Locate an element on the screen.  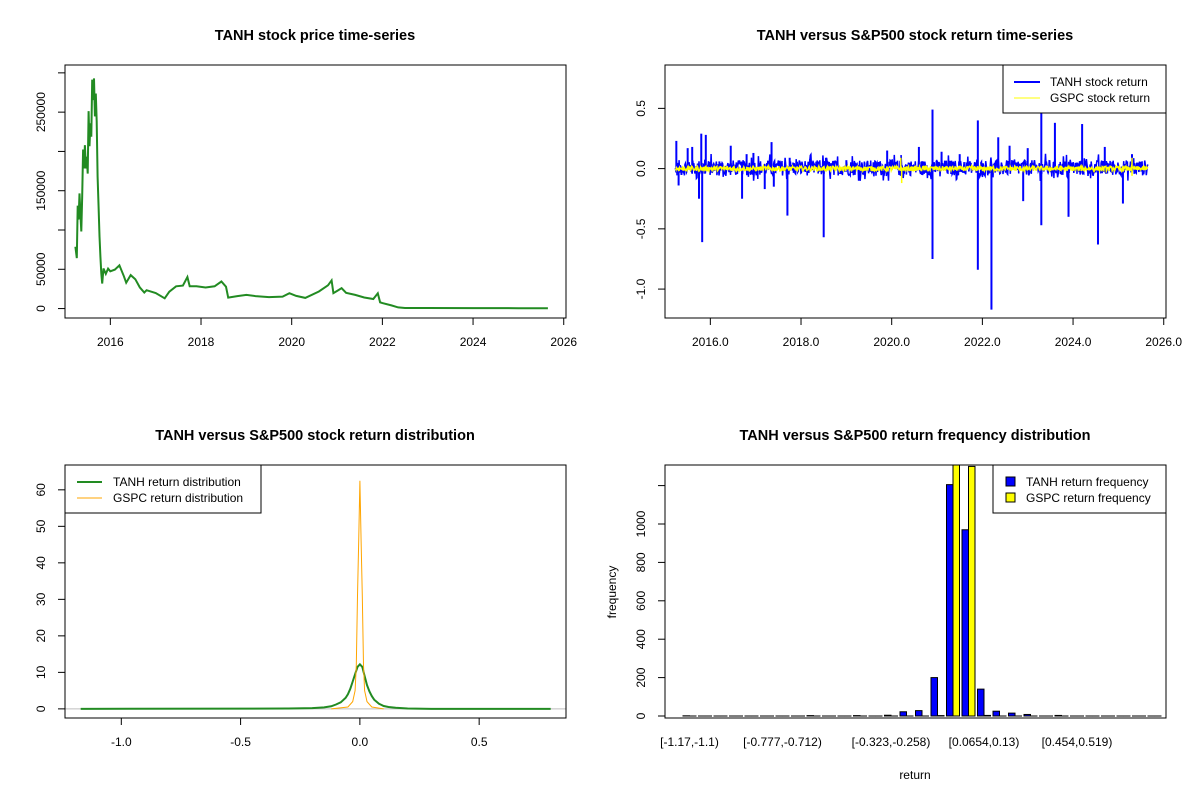
y-tick-label: 150000 is located at coordinates (41, 190).